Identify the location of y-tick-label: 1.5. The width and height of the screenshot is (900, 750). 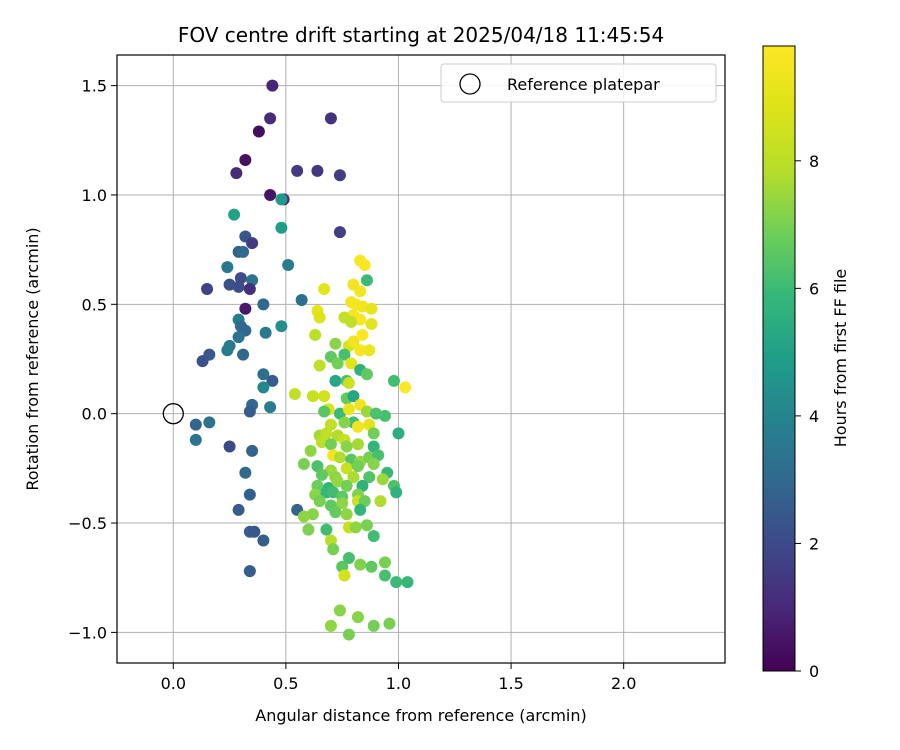
(94, 86).